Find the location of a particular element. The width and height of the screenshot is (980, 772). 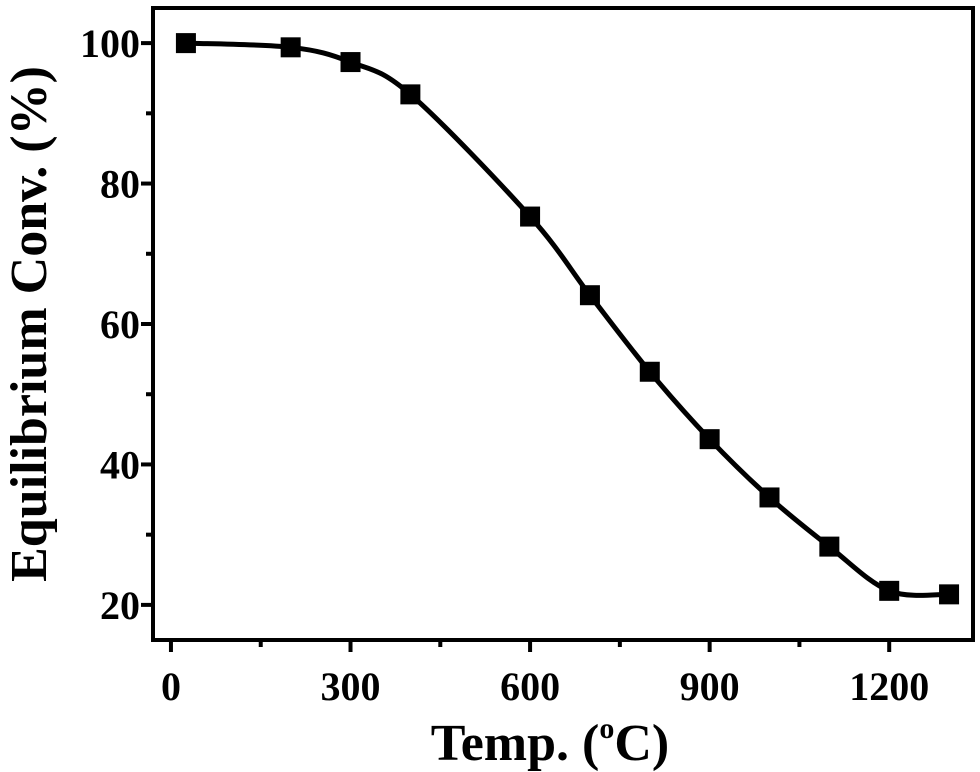

x-axis-title-unit: C) is located at coordinates (641, 743).